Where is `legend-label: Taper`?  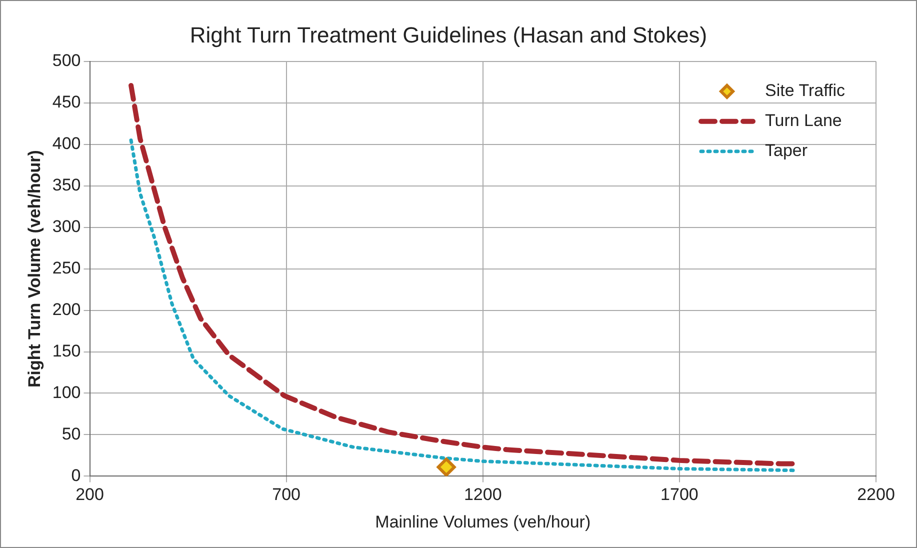 legend-label: Taper is located at coordinates (786, 150).